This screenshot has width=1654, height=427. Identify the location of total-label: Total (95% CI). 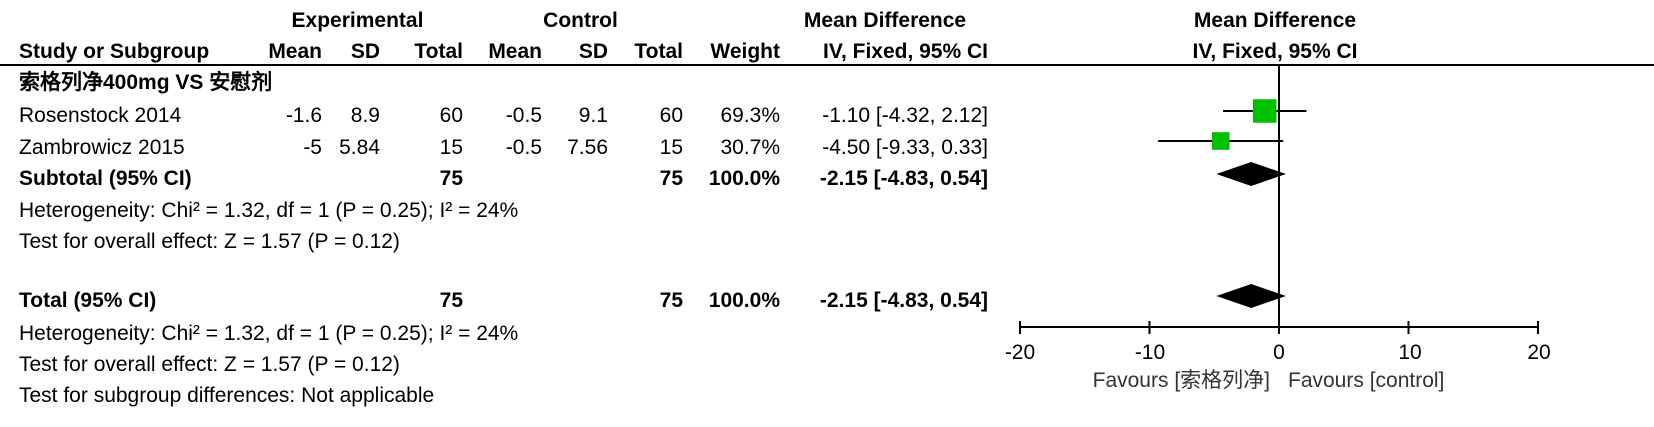
(88, 300).